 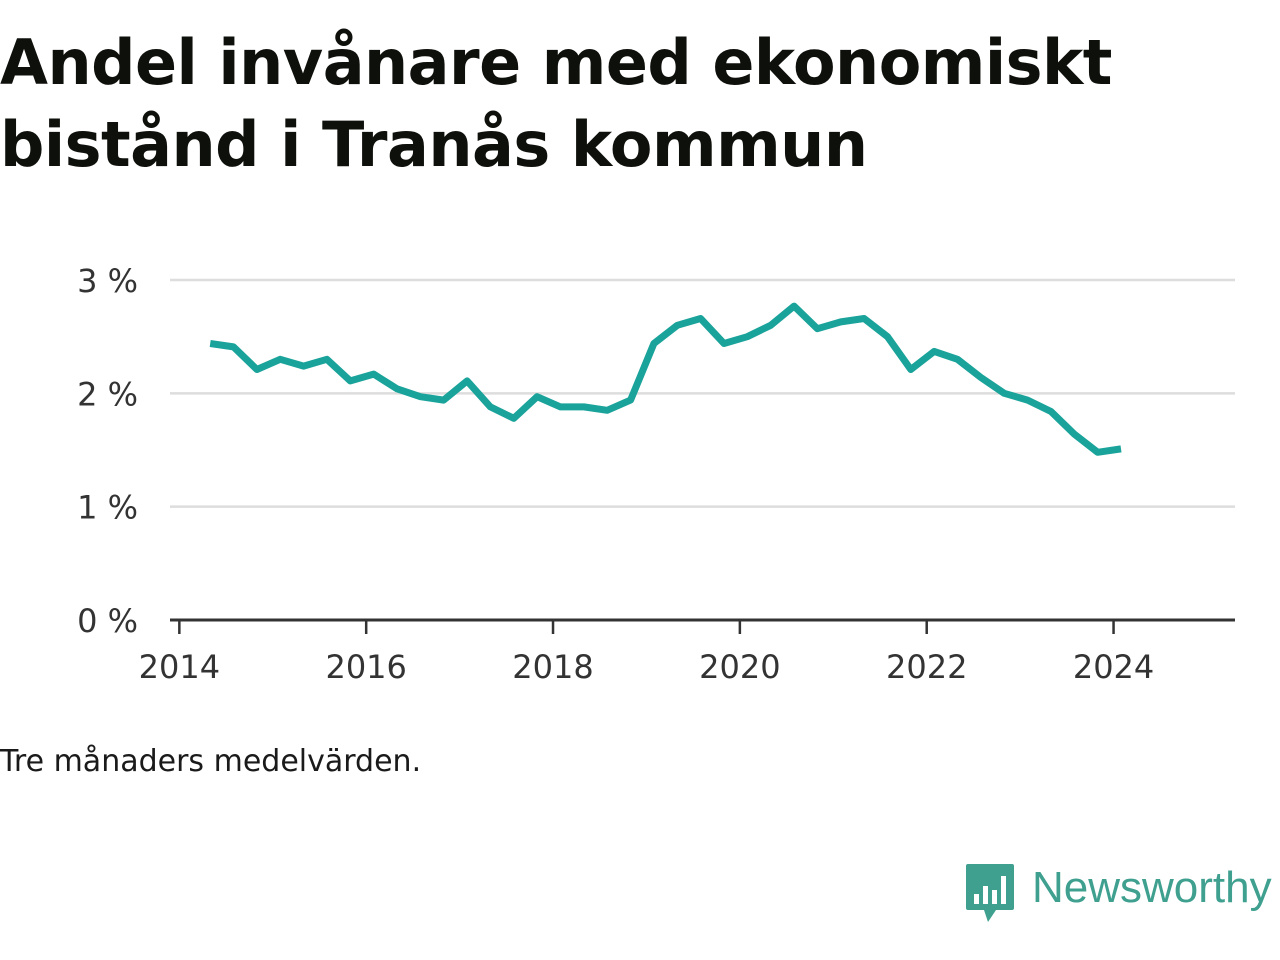 What do you see at coordinates (739, 667) in the screenshot?
I see `x-tick-label: 2020` at bounding box center [739, 667].